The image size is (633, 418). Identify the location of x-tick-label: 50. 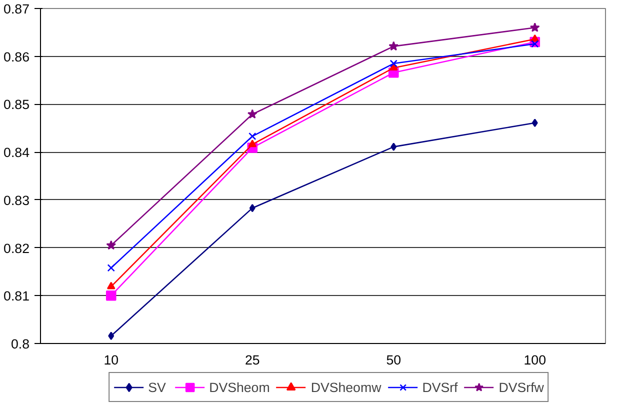
(394, 360).